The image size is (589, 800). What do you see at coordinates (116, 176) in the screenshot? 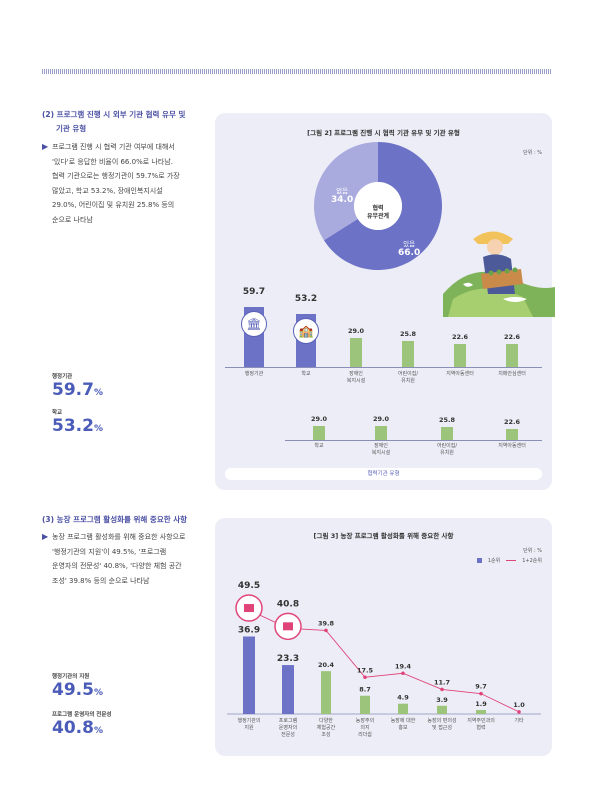
I see `paragraph-line: 협력 기관으로는 행정기관이 59.7%로 가장` at bounding box center [116, 176].